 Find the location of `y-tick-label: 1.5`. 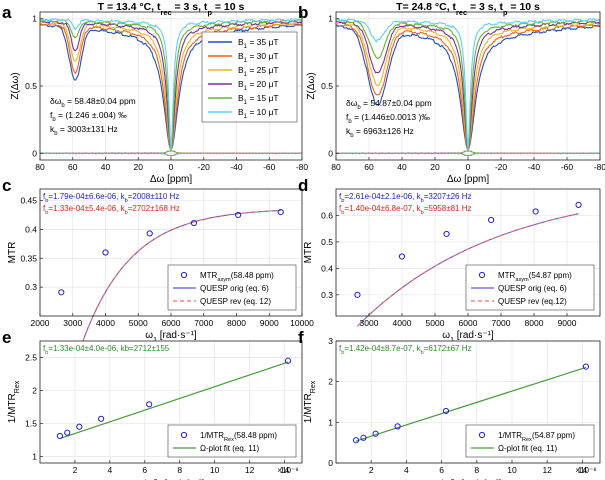

y-tick-label: 1.5 is located at coordinates (31, 423).